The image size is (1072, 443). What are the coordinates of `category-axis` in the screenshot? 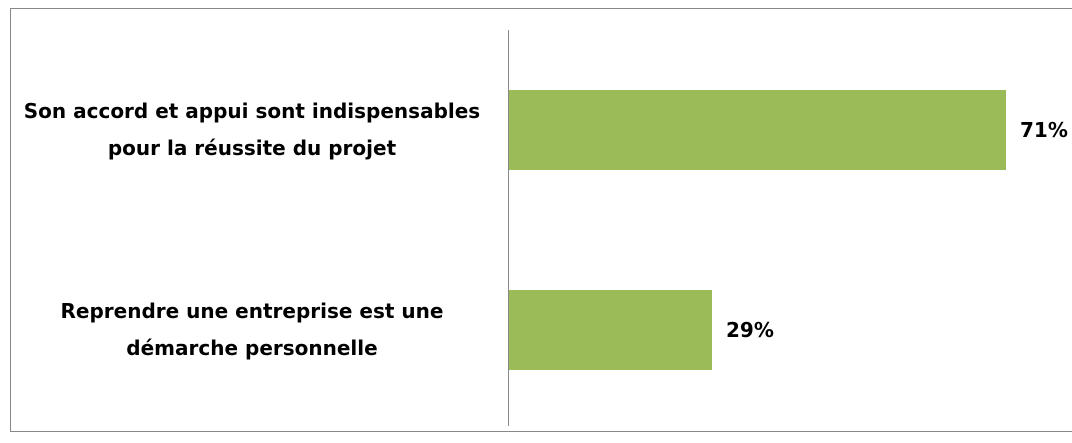 It's located at (508, 228).